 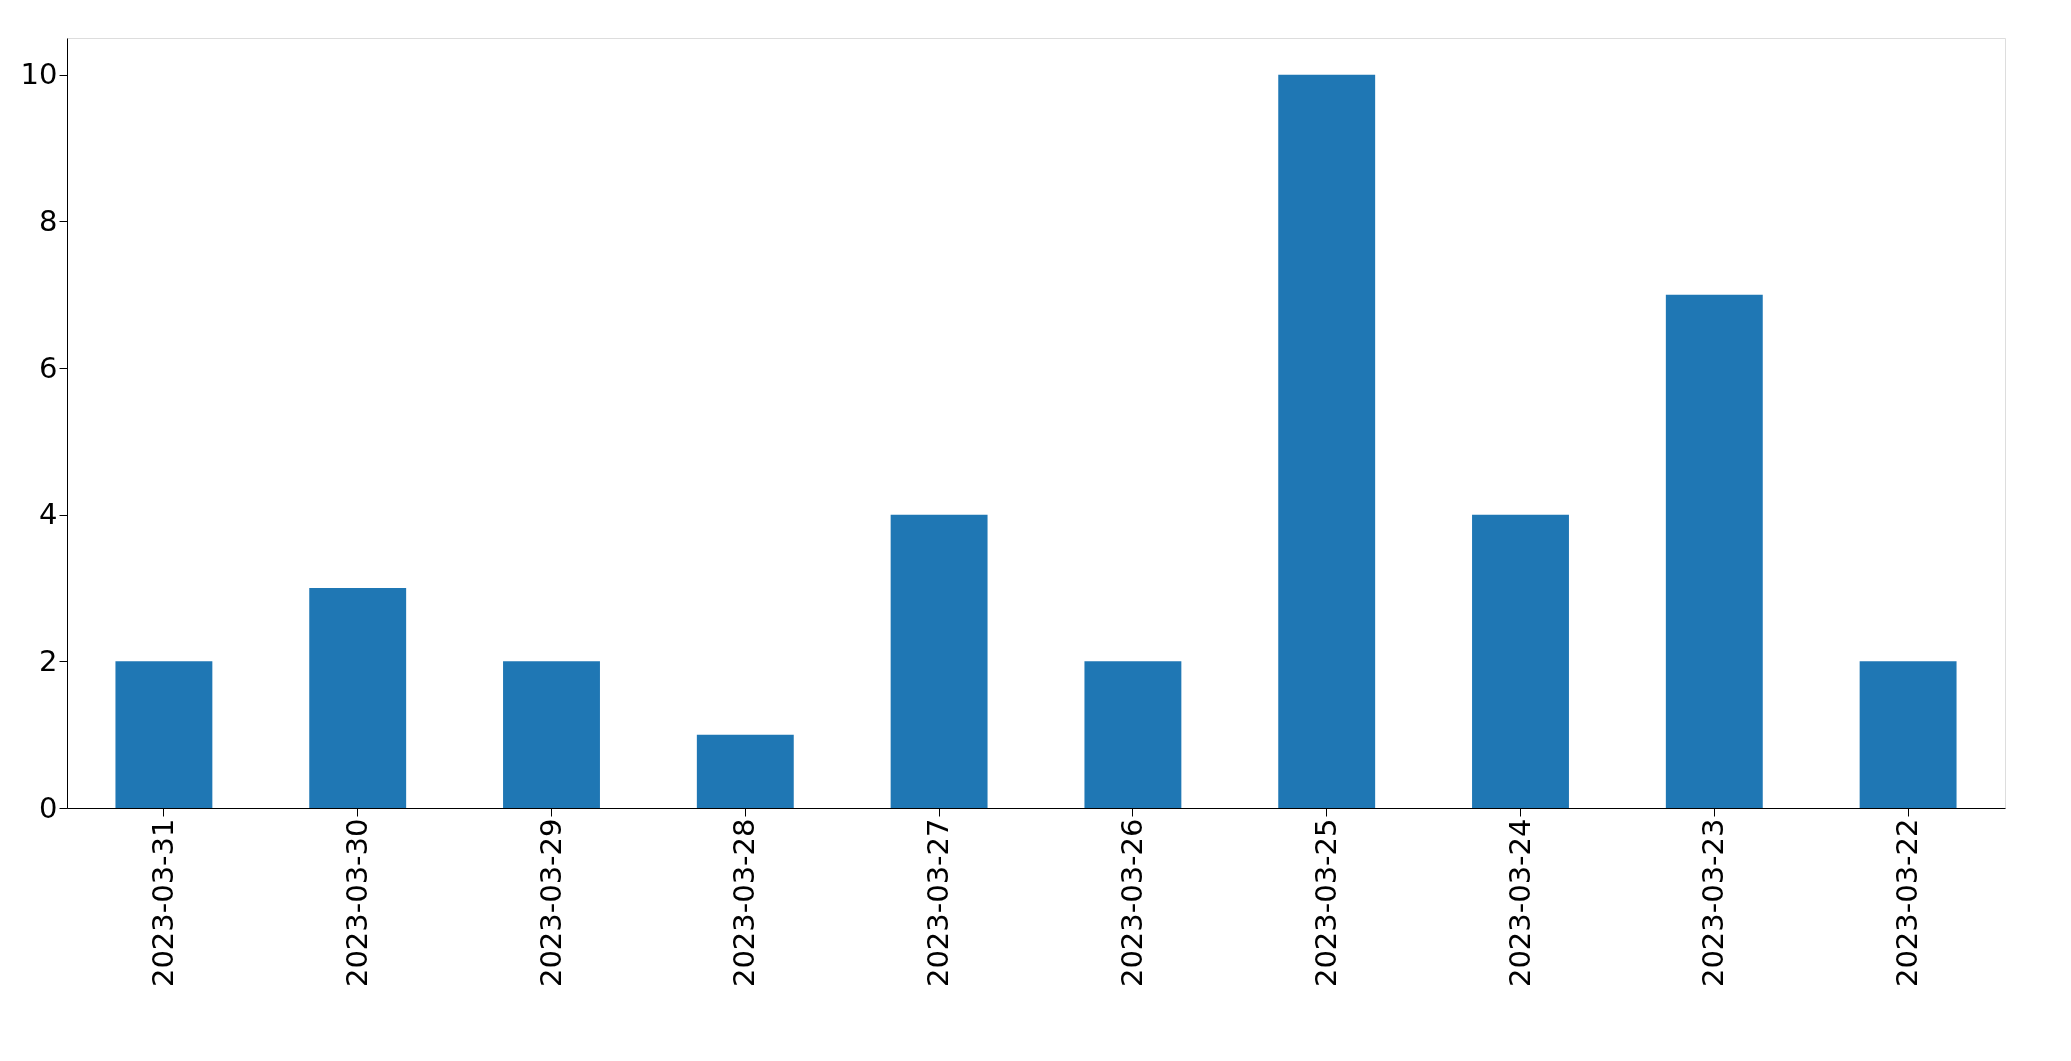 I want to click on x-tick-label: 2023-03-29, so click(x=550, y=903).